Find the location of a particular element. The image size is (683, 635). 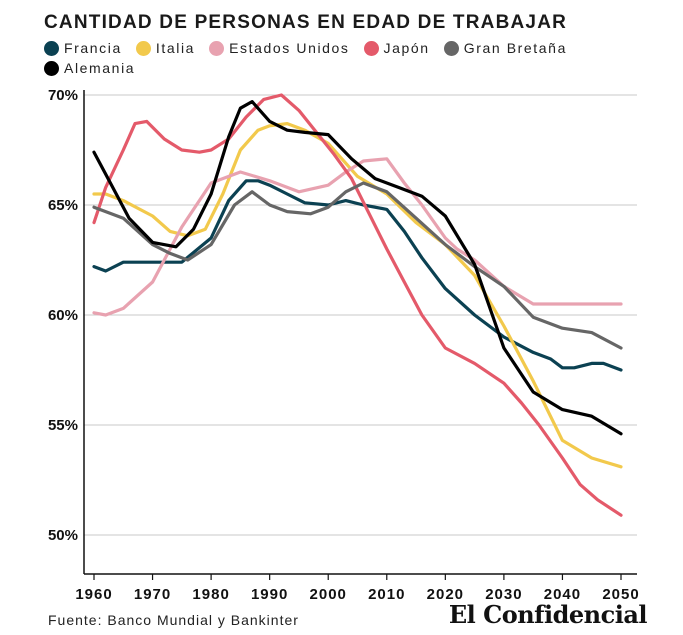

x-tick-label: 1990 is located at coordinates (269, 594).